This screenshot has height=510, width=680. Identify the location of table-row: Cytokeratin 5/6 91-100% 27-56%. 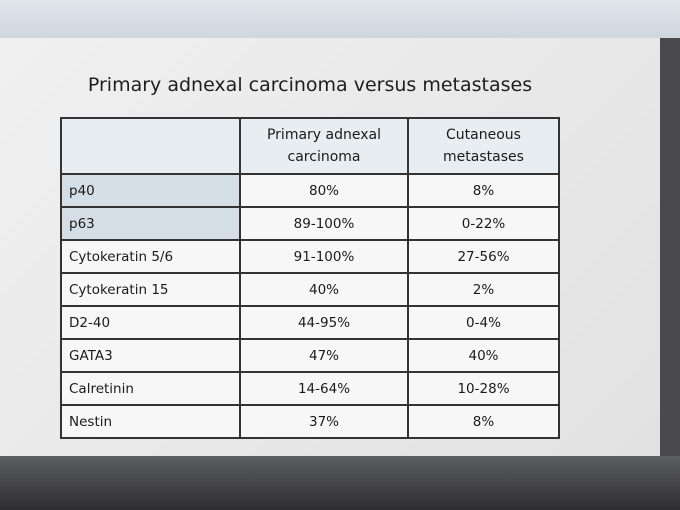
(310, 256).